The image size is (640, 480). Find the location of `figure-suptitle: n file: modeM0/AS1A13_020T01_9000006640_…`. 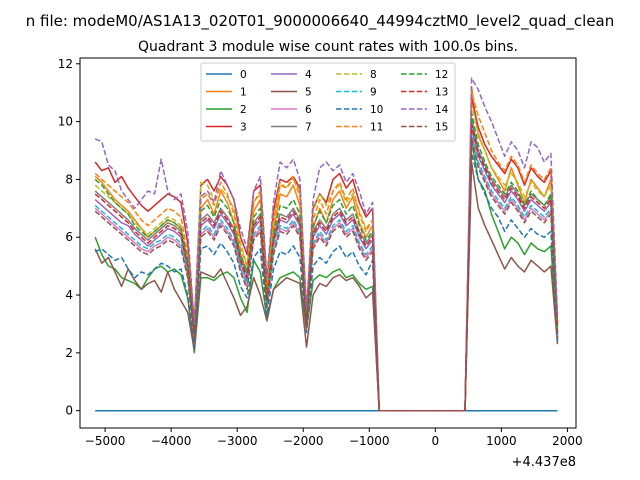

figure-suptitle: n file: modeM0/AS1A13_020T01_9000006640_… is located at coordinates (320, 21).